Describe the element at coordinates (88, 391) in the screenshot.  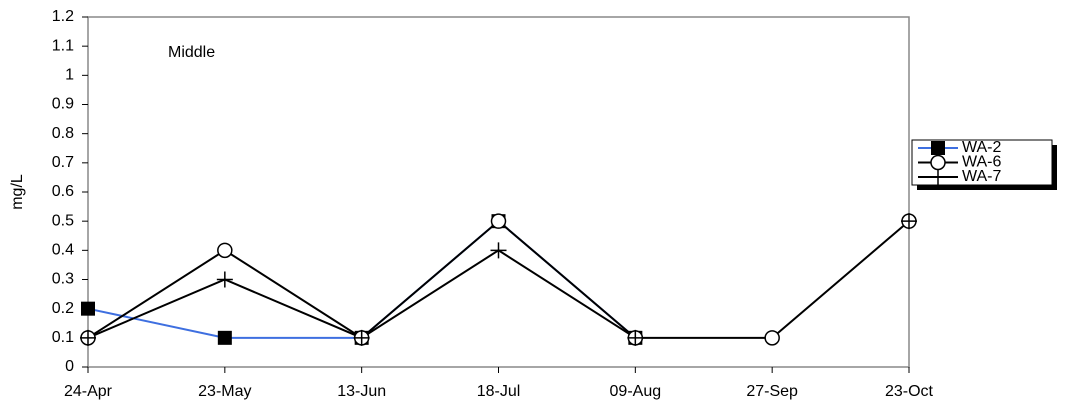
I see `x-tick-label: 24-Apr` at that location.